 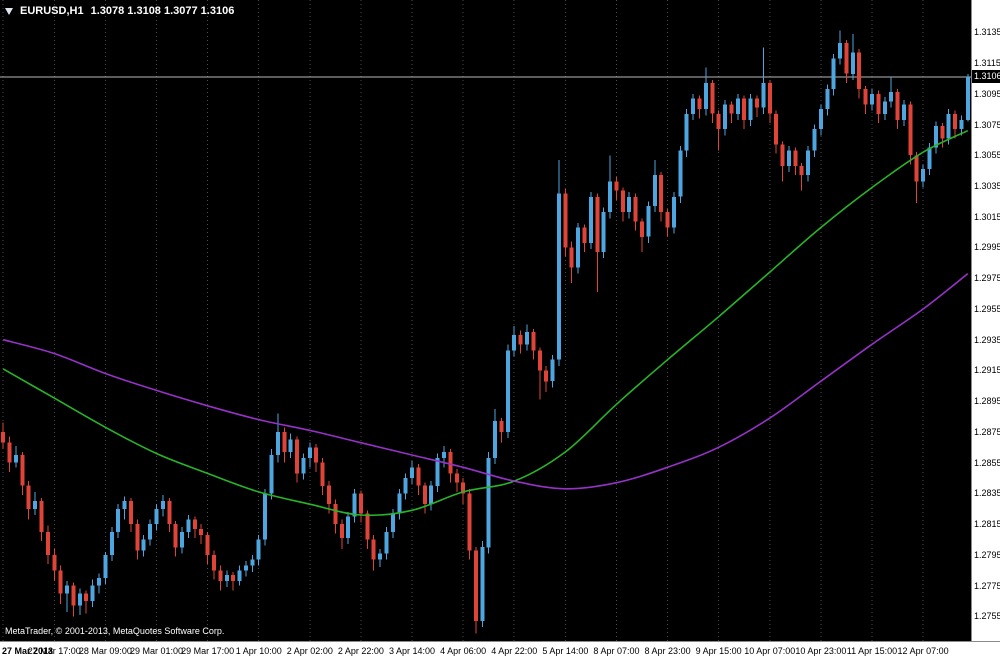 I want to click on price-tick-label: 1.2855, so click(x=987, y=462).